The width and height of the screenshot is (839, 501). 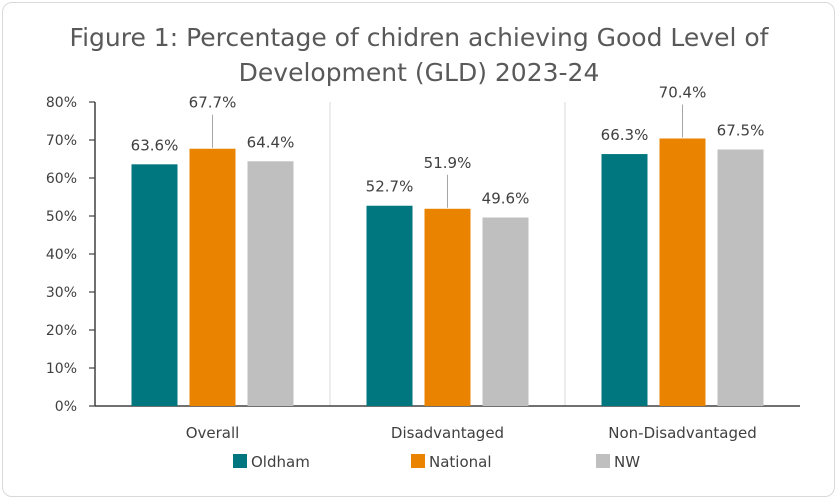 I want to click on data-label: 52.7%, so click(x=390, y=187).